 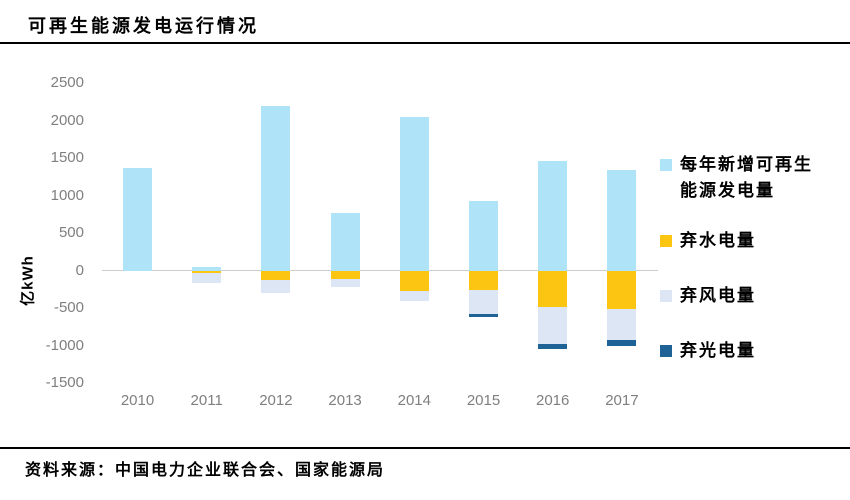 What do you see at coordinates (380, 270) in the screenshot?
I see `zero-axis-line` at bounding box center [380, 270].